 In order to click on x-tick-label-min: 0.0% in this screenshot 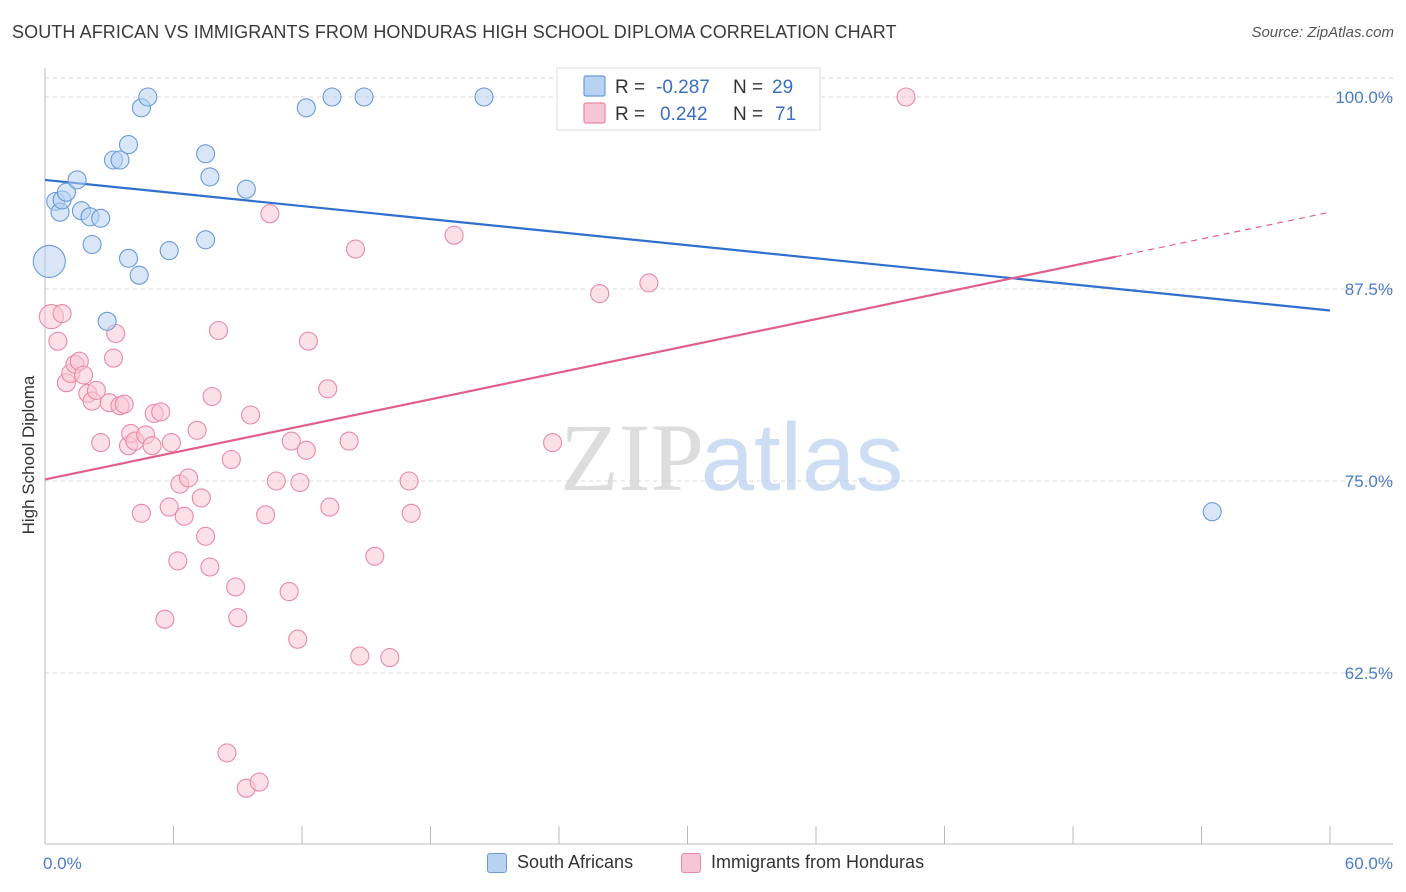, I will do `click(62, 863)`.